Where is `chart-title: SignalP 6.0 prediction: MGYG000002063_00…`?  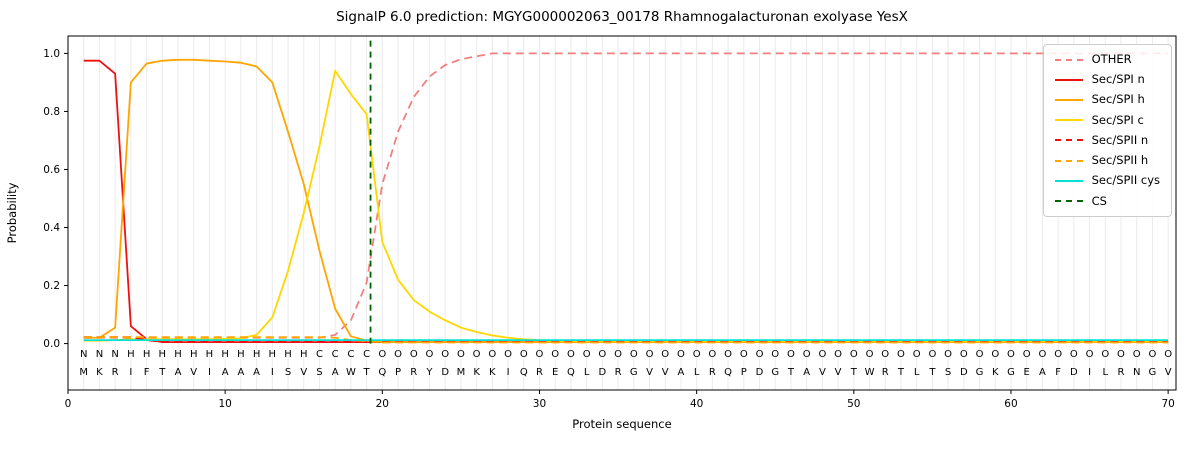
chart-title: SignalP 6.0 prediction: MGYG000002063_00… is located at coordinates (622, 17).